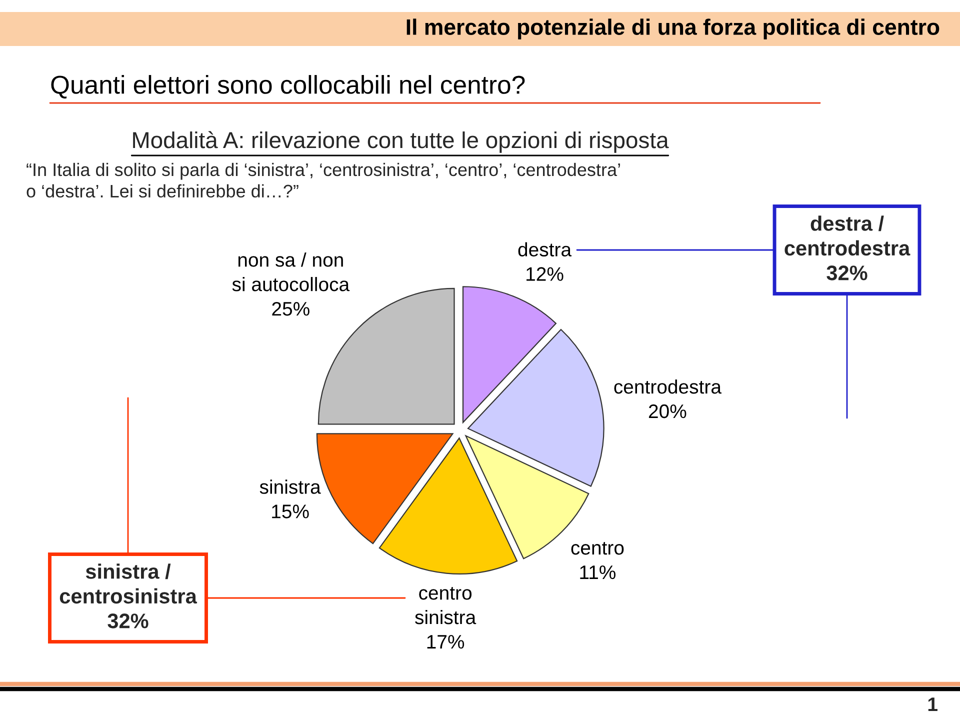 The height and width of the screenshot is (720, 960). Describe the element at coordinates (290, 487) in the screenshot. I see `slice-label: sinistra` at that location.